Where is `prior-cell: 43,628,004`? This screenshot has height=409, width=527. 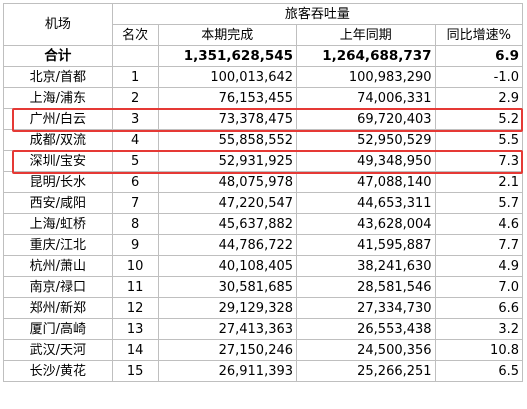 prior-cell: 43,628,004 is located at coordinates (366, 224).